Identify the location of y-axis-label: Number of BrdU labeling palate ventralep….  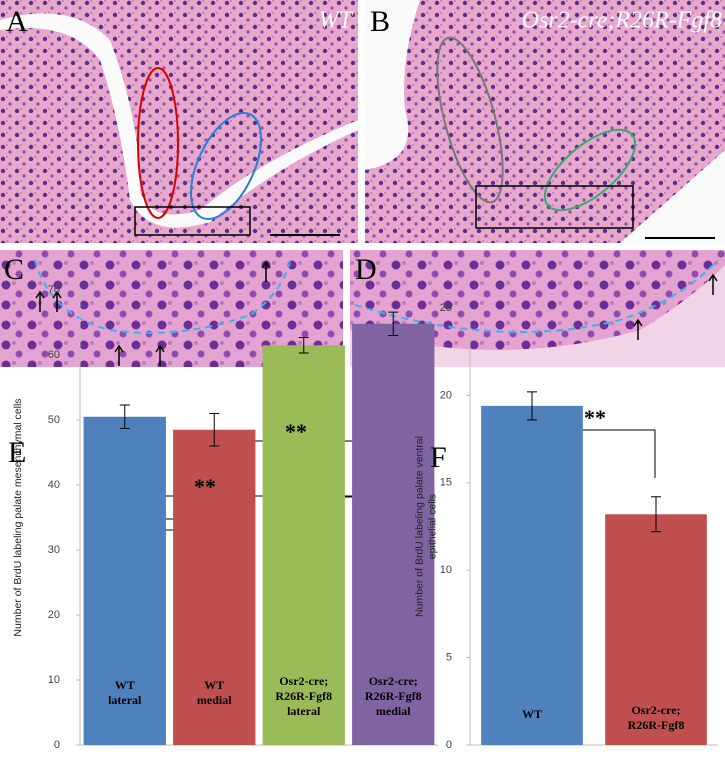
(425, 526).